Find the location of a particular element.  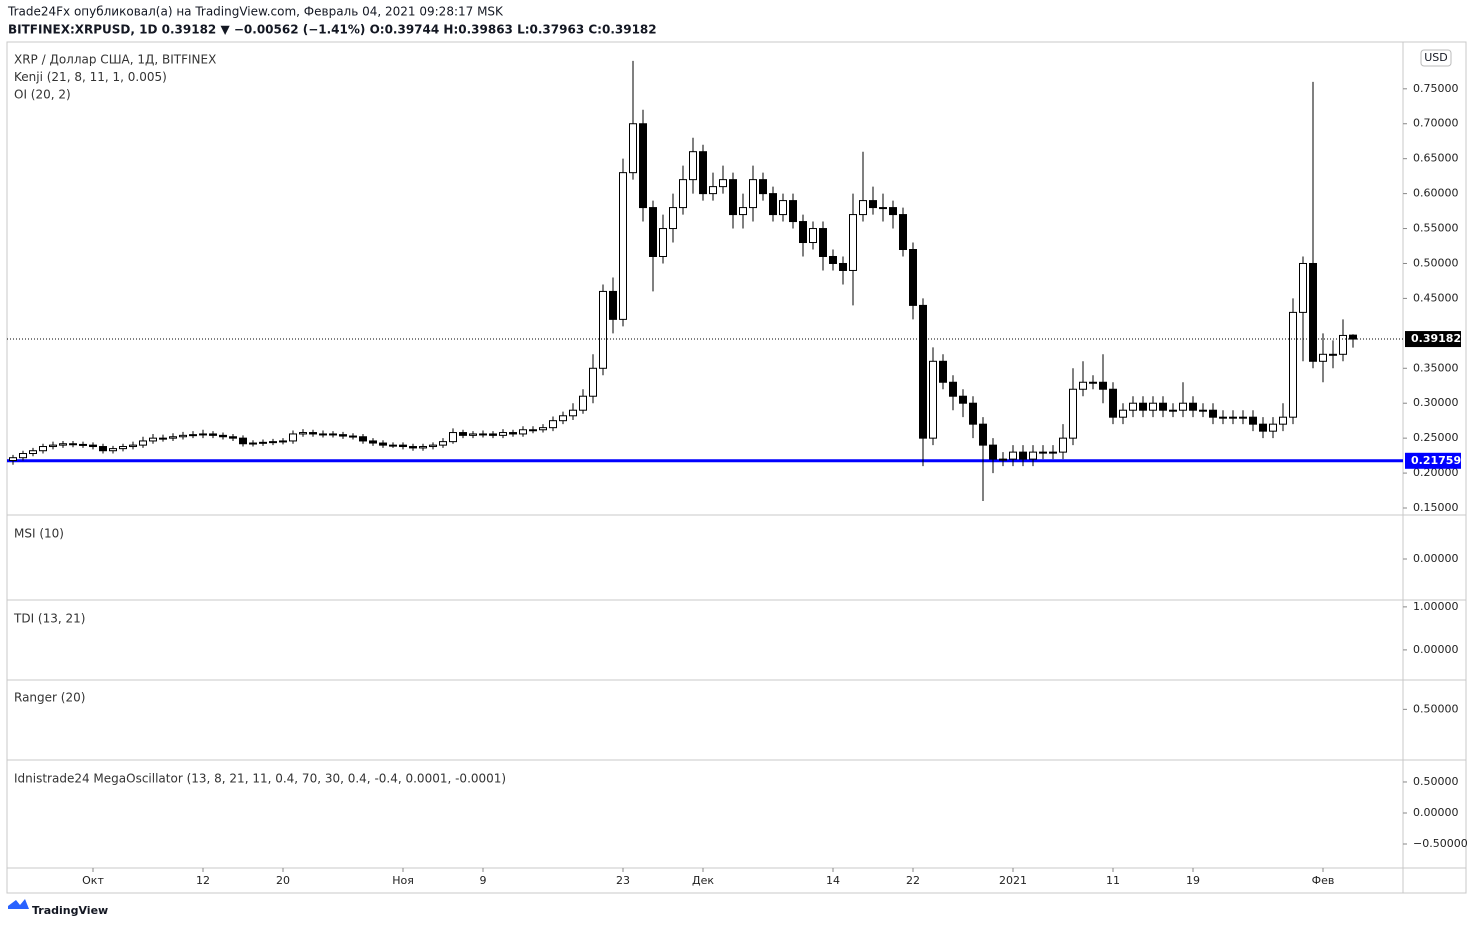

x-tick-label: 2021 is located at coordinates (1013, 880).